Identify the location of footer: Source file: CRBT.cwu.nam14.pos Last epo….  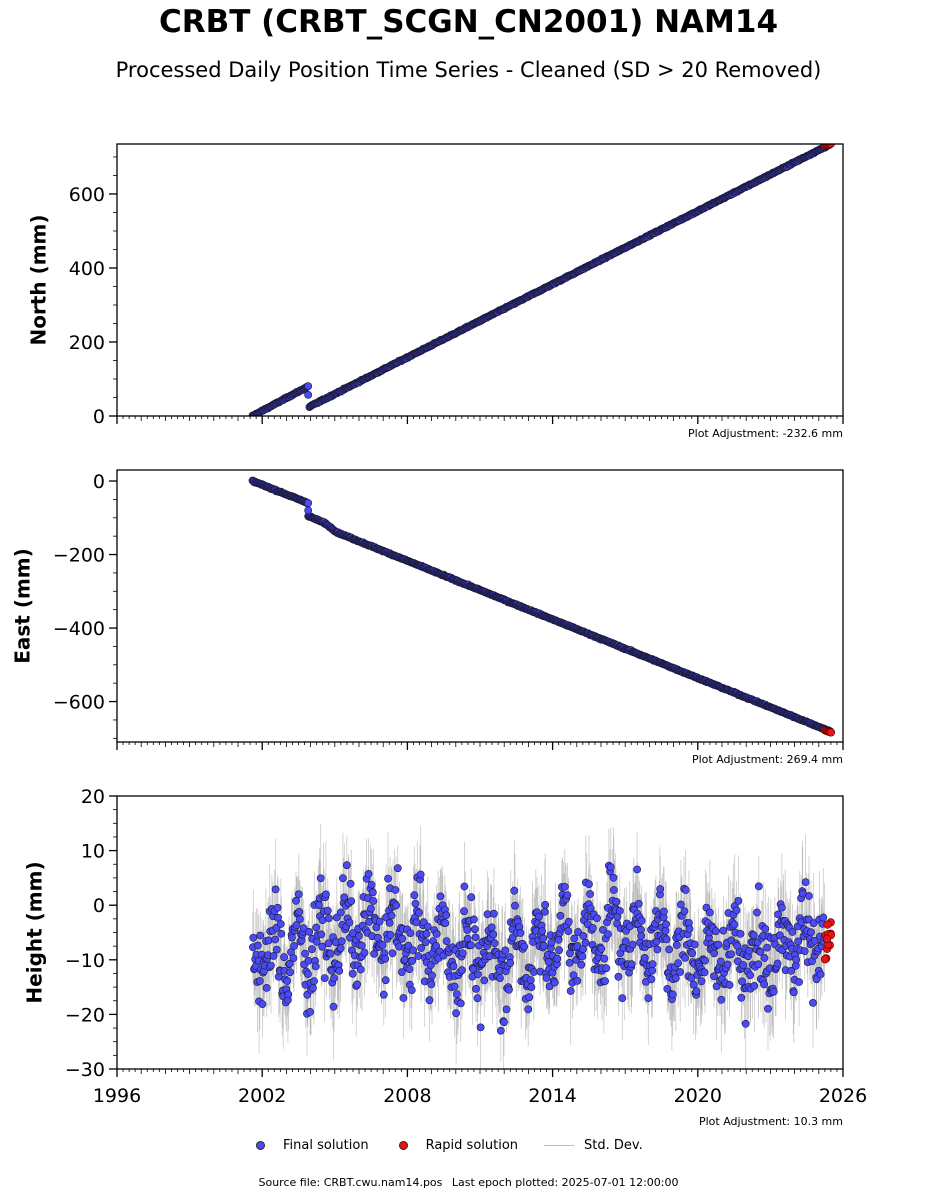
(468, 1182).